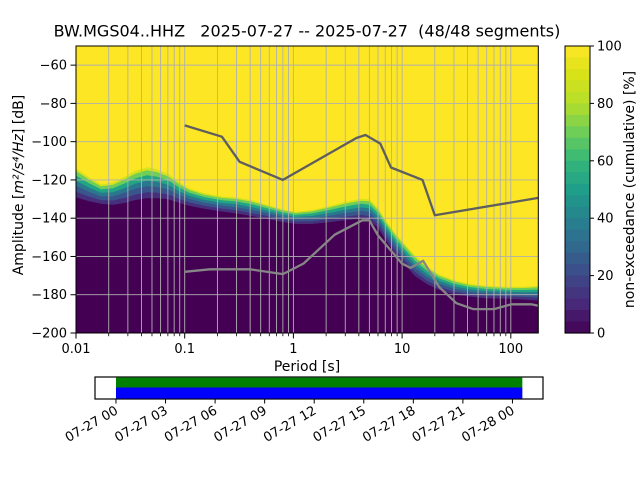 The height and width of the screenshot is (480, 640). Describe the element at coordinates (49, 257) in the screenshot. I see `y-tick-label: −160` at that location.